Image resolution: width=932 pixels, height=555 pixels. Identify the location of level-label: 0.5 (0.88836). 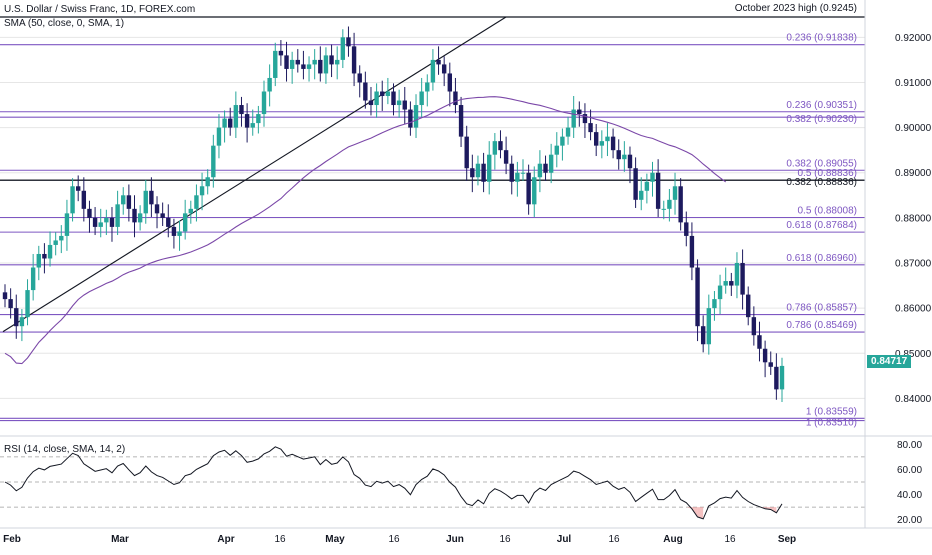
(828, 173).